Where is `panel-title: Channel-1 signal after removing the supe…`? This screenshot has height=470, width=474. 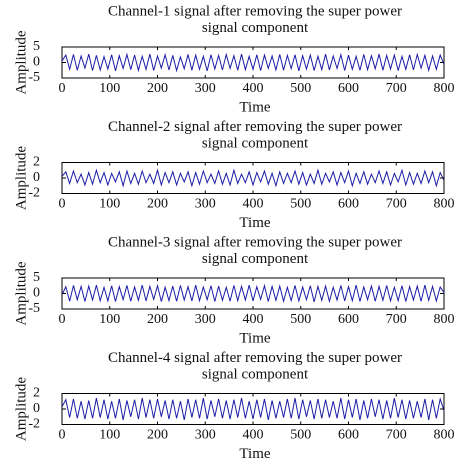
panel-title: Channel-1 signal after removing the supe… is located at coordinates (255, 11).